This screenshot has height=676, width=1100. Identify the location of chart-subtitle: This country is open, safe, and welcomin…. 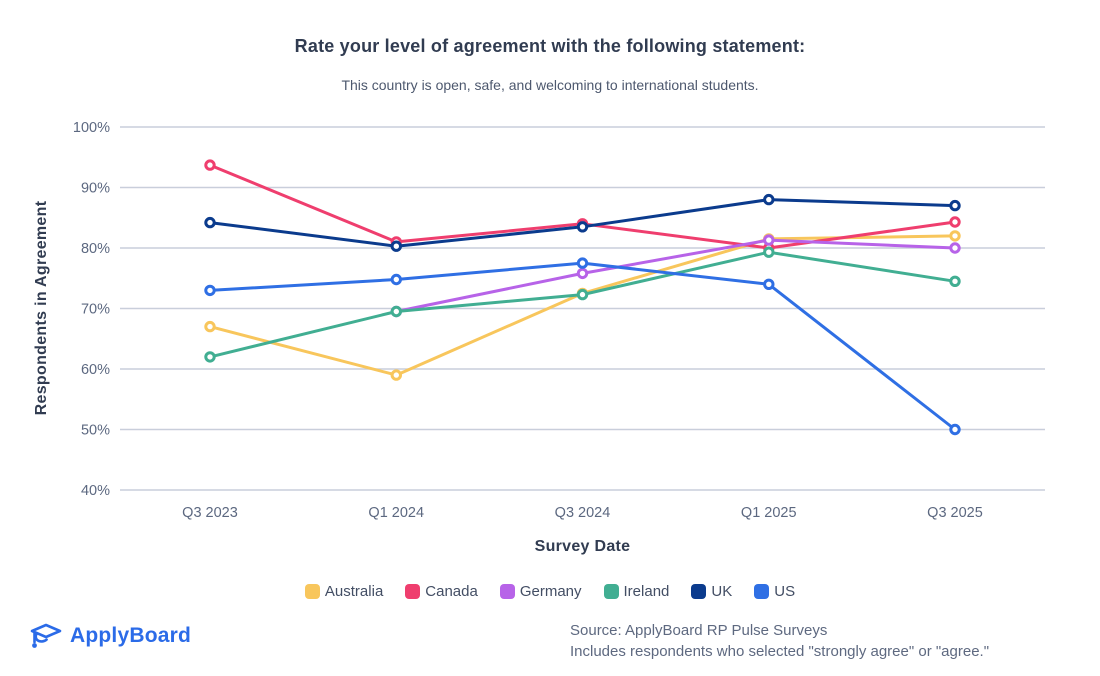
(550, 85).